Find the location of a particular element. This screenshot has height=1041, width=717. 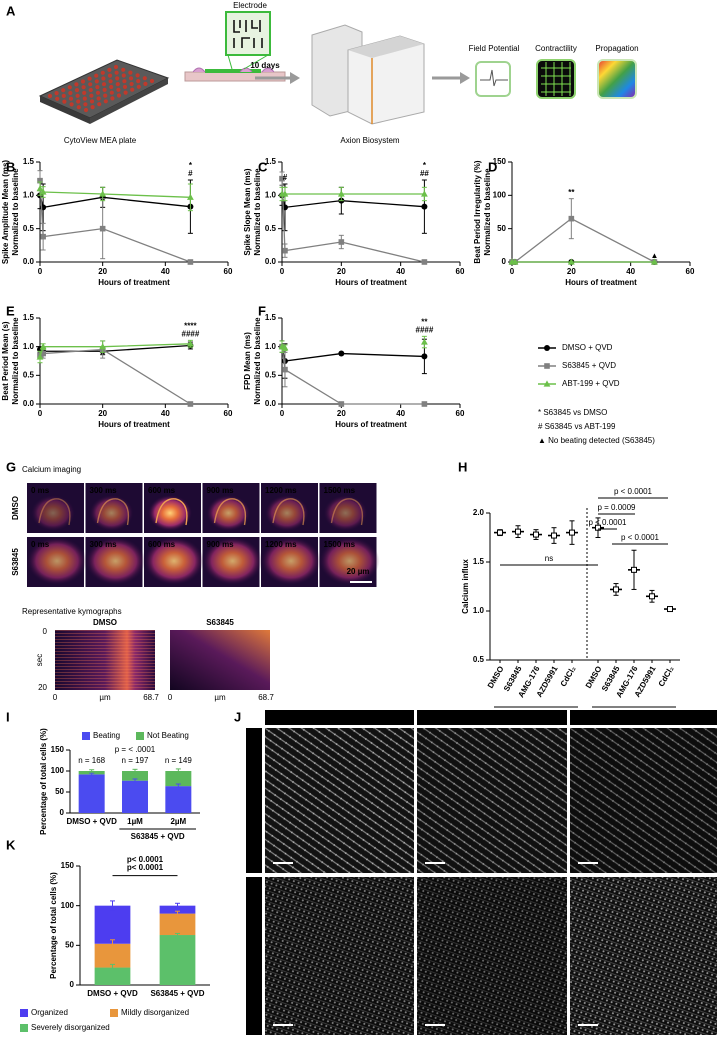

comparison-label: p < 0.0001 is located at coordinates (633, 491).